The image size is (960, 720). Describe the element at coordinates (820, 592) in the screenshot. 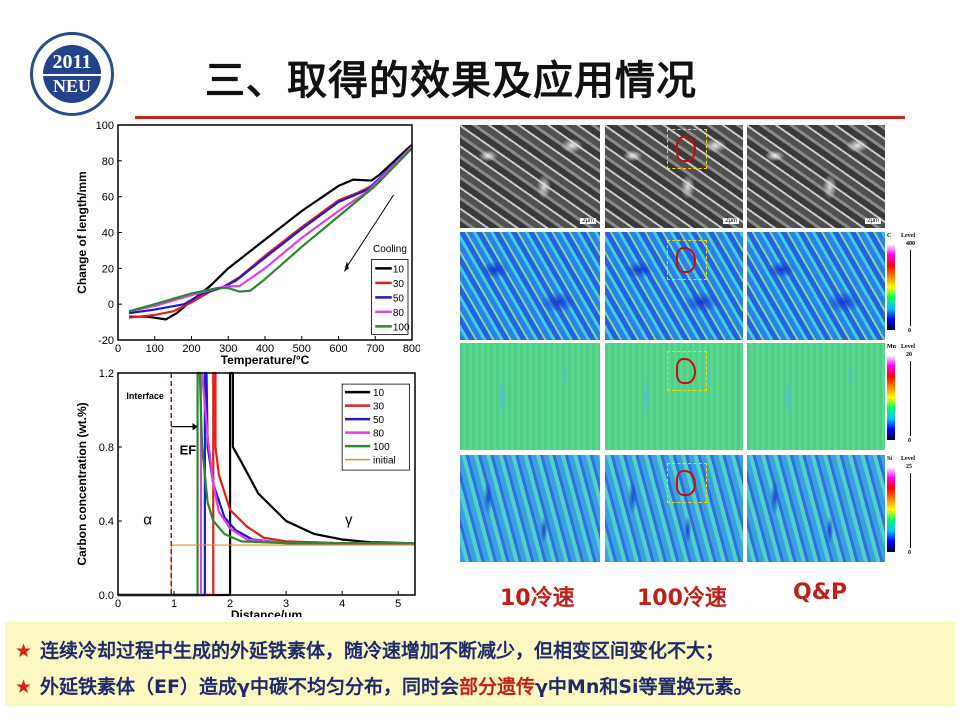

I see `column-label-qp: Q&P` at that location.